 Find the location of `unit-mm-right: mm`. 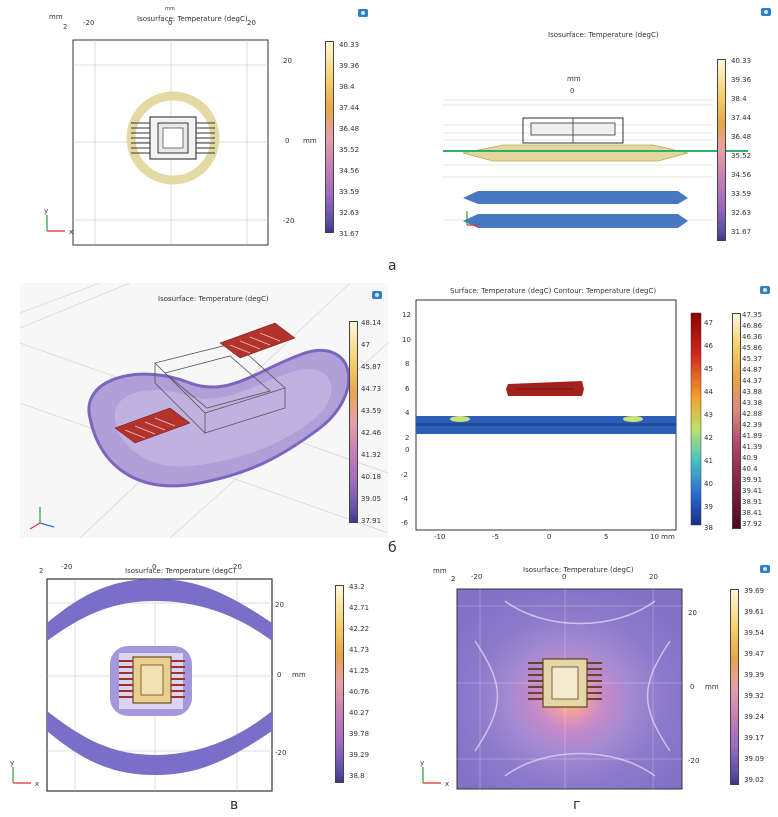

unit-mm-right: mm is located at coordinates (310, 141).